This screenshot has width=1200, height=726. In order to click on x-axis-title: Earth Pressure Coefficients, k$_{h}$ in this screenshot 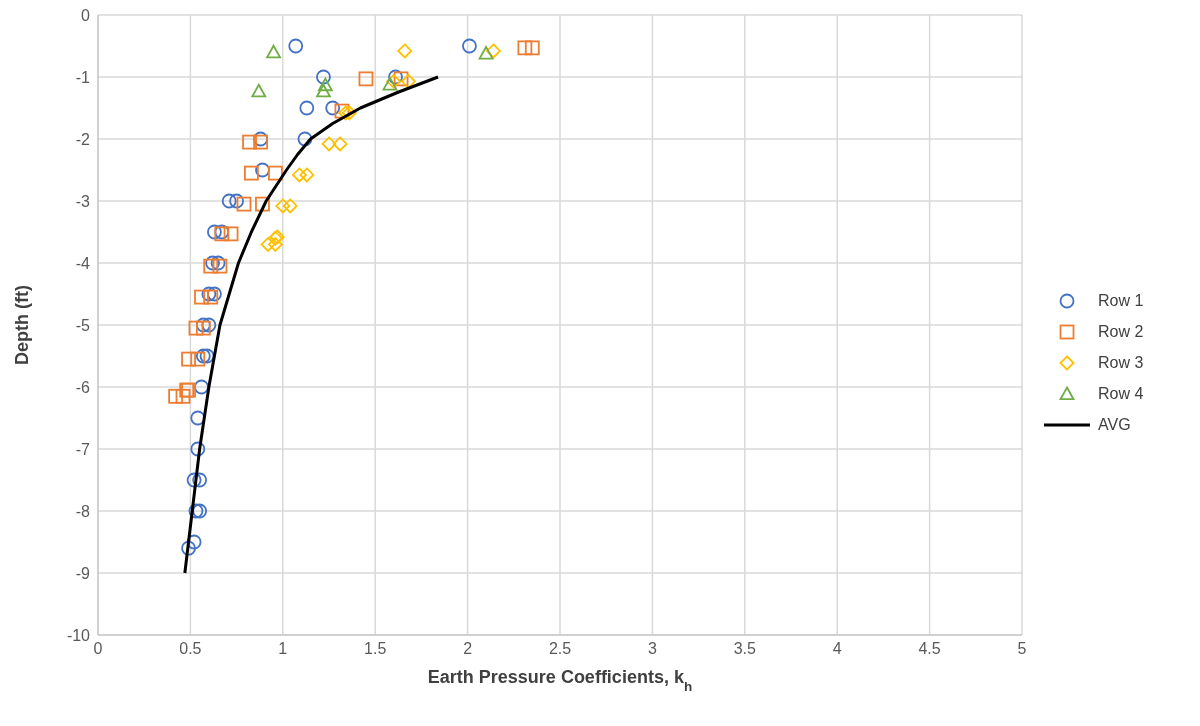, I will do `click(560, 680)`.